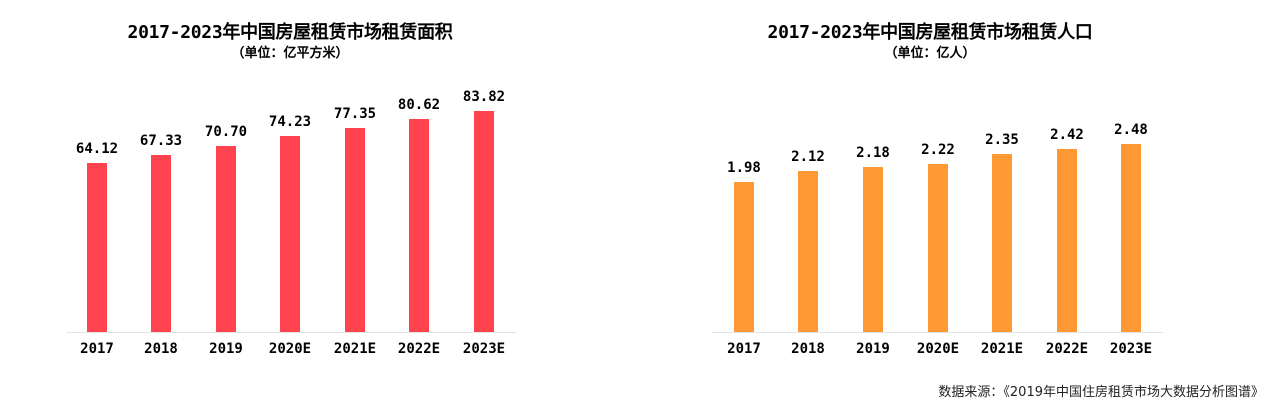  What do you see at coordinates (484, 97) in the screenshot?
I see `value-label: 83.82` at bounding box center [484, 97].